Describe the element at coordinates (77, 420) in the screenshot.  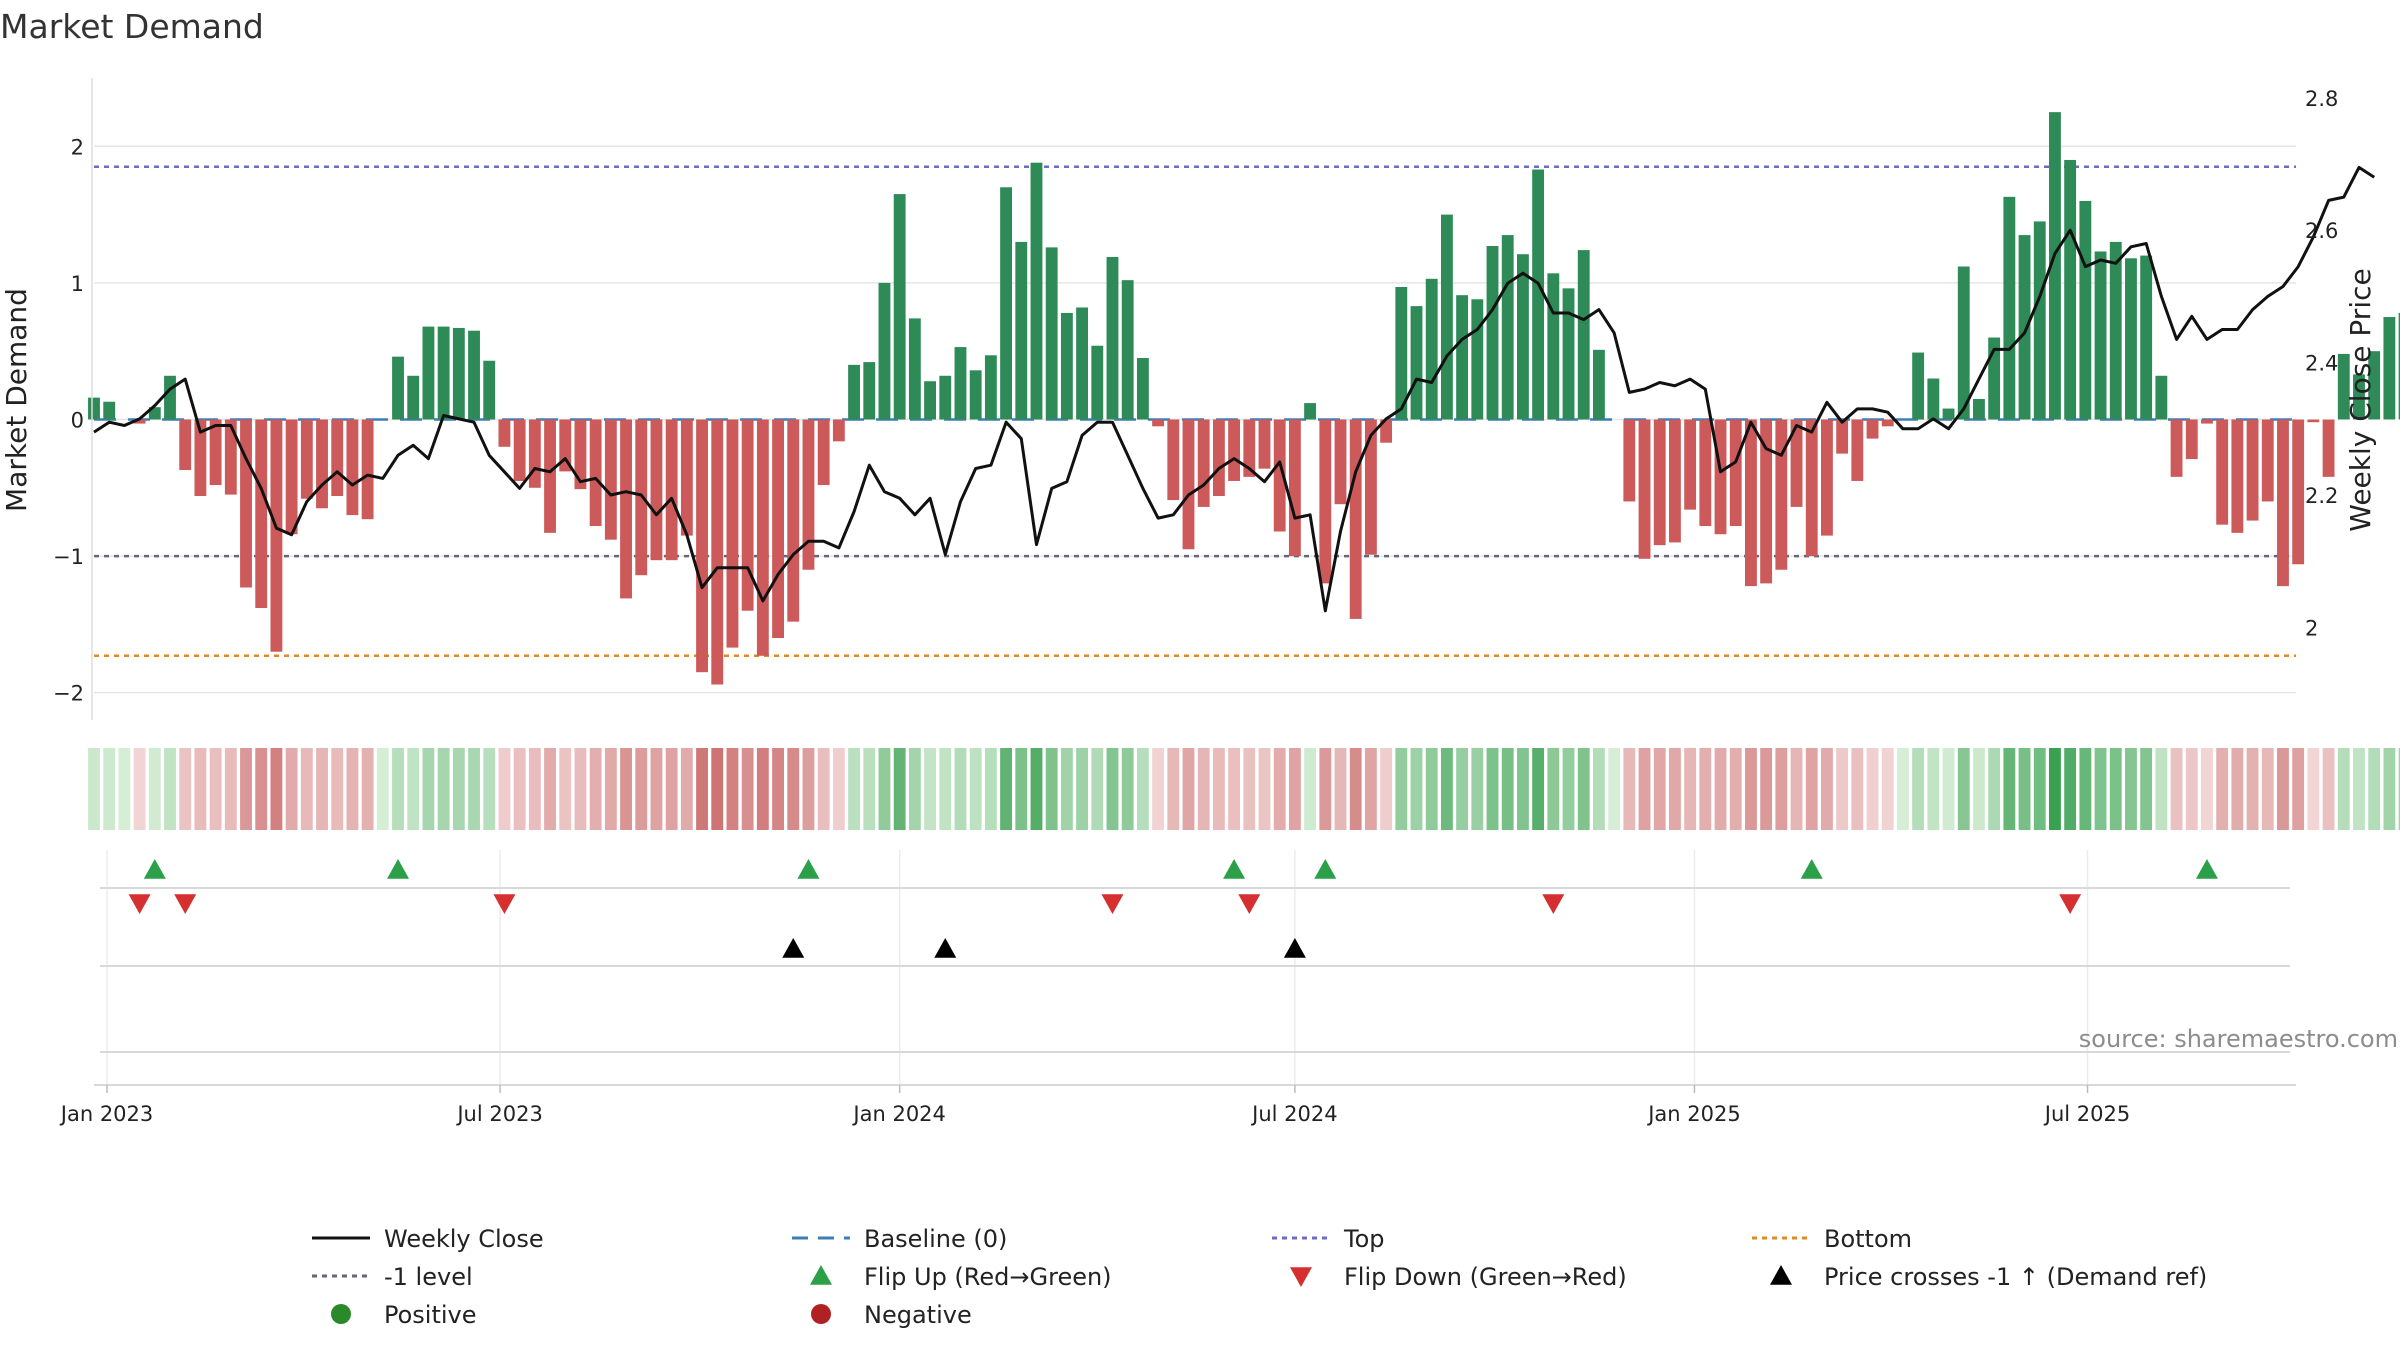
I see `y-tick-label: 0` at that location.